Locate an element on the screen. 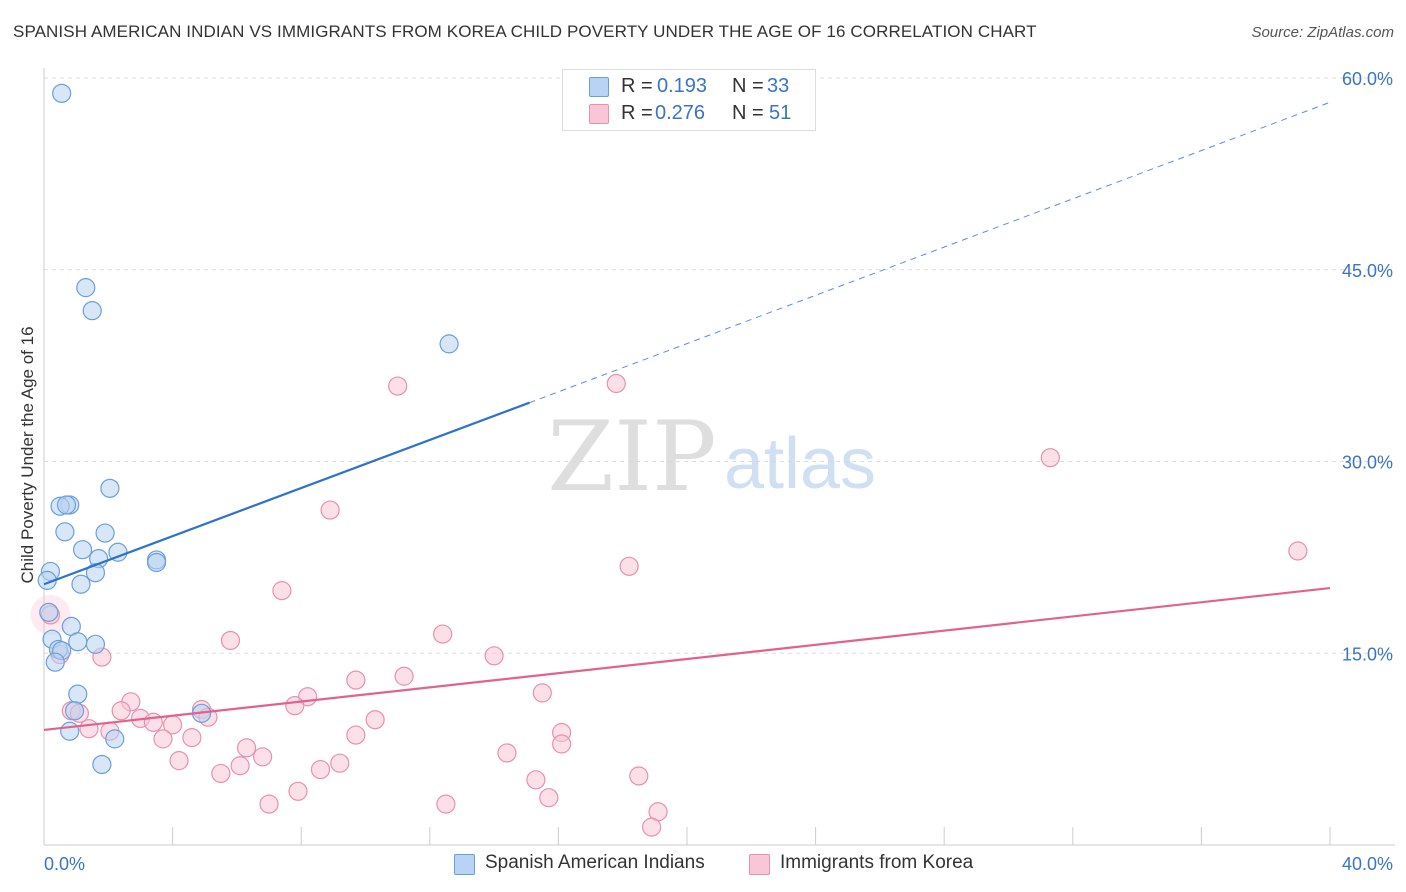  y-tick-label: 45.0% is located at coordinates (1367, 271).